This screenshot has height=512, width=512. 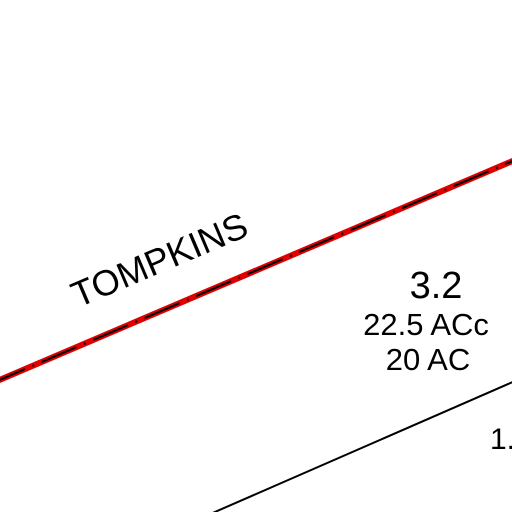 What do you see at coordinates (436, 286) in the screenshot?
I see `parcel-id-label: 3.2` at bounding box center [436, 286].